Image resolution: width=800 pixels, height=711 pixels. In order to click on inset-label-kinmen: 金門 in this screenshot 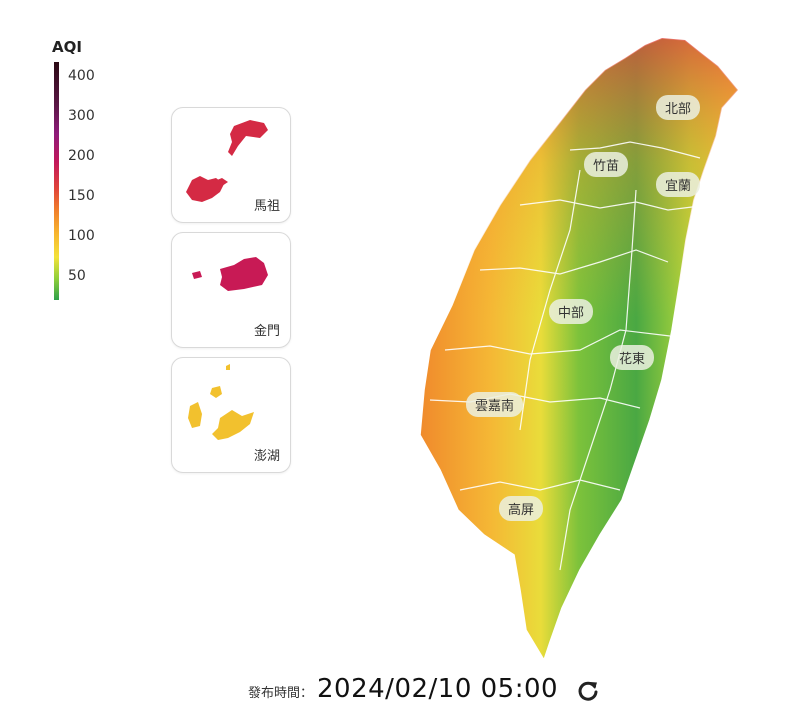, I will do `click(266, 331)`.